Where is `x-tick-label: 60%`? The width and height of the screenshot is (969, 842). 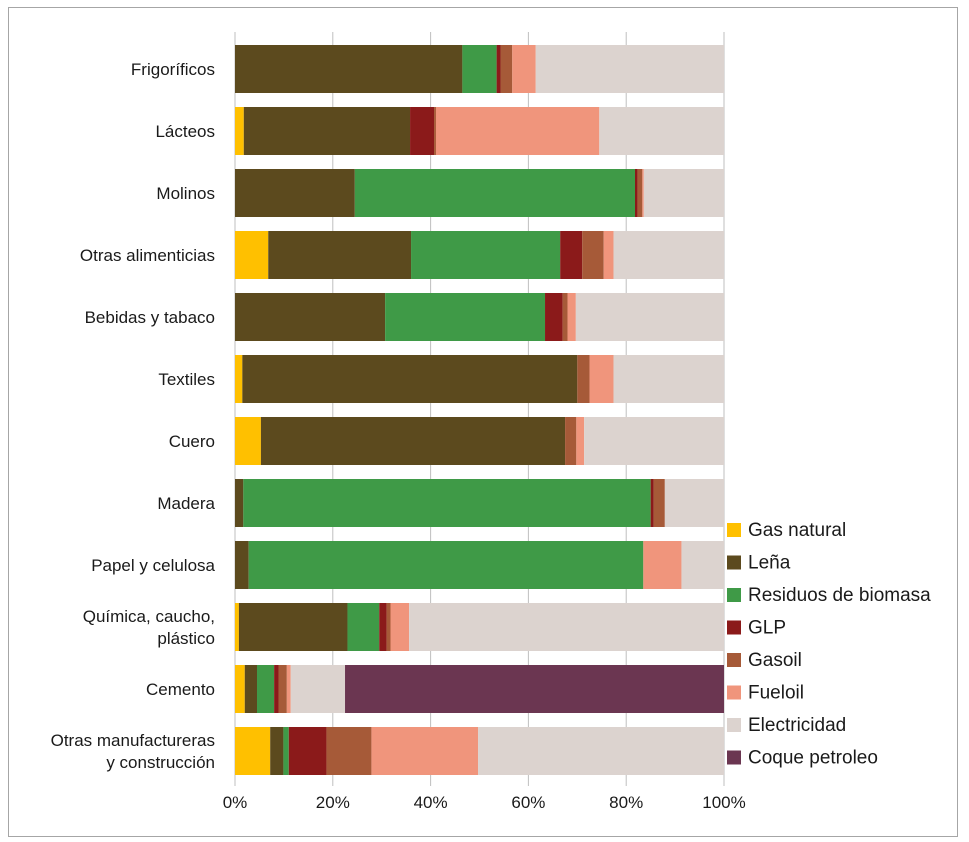
x-tick-label: 60% is located at coordinates (528, 802).